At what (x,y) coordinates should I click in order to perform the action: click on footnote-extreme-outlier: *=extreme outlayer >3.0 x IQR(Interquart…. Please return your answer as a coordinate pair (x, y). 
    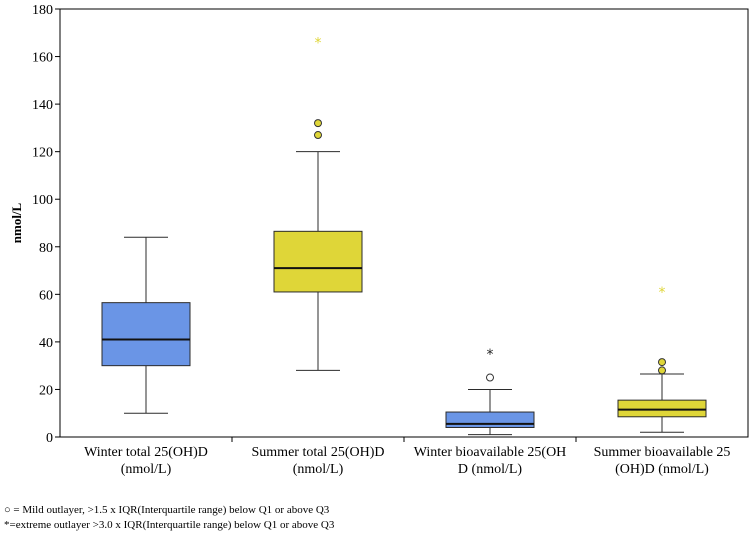
    Looking at the image, I should click on (169, 525).